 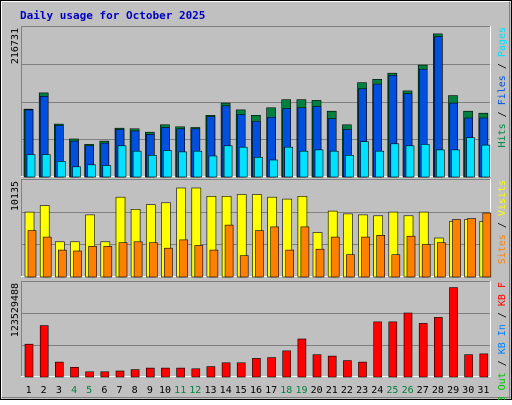 What do you see at coordinates (408, 390) in the screenshot?
I see `x-tick-label: 26` at bounding box center [408, 390].